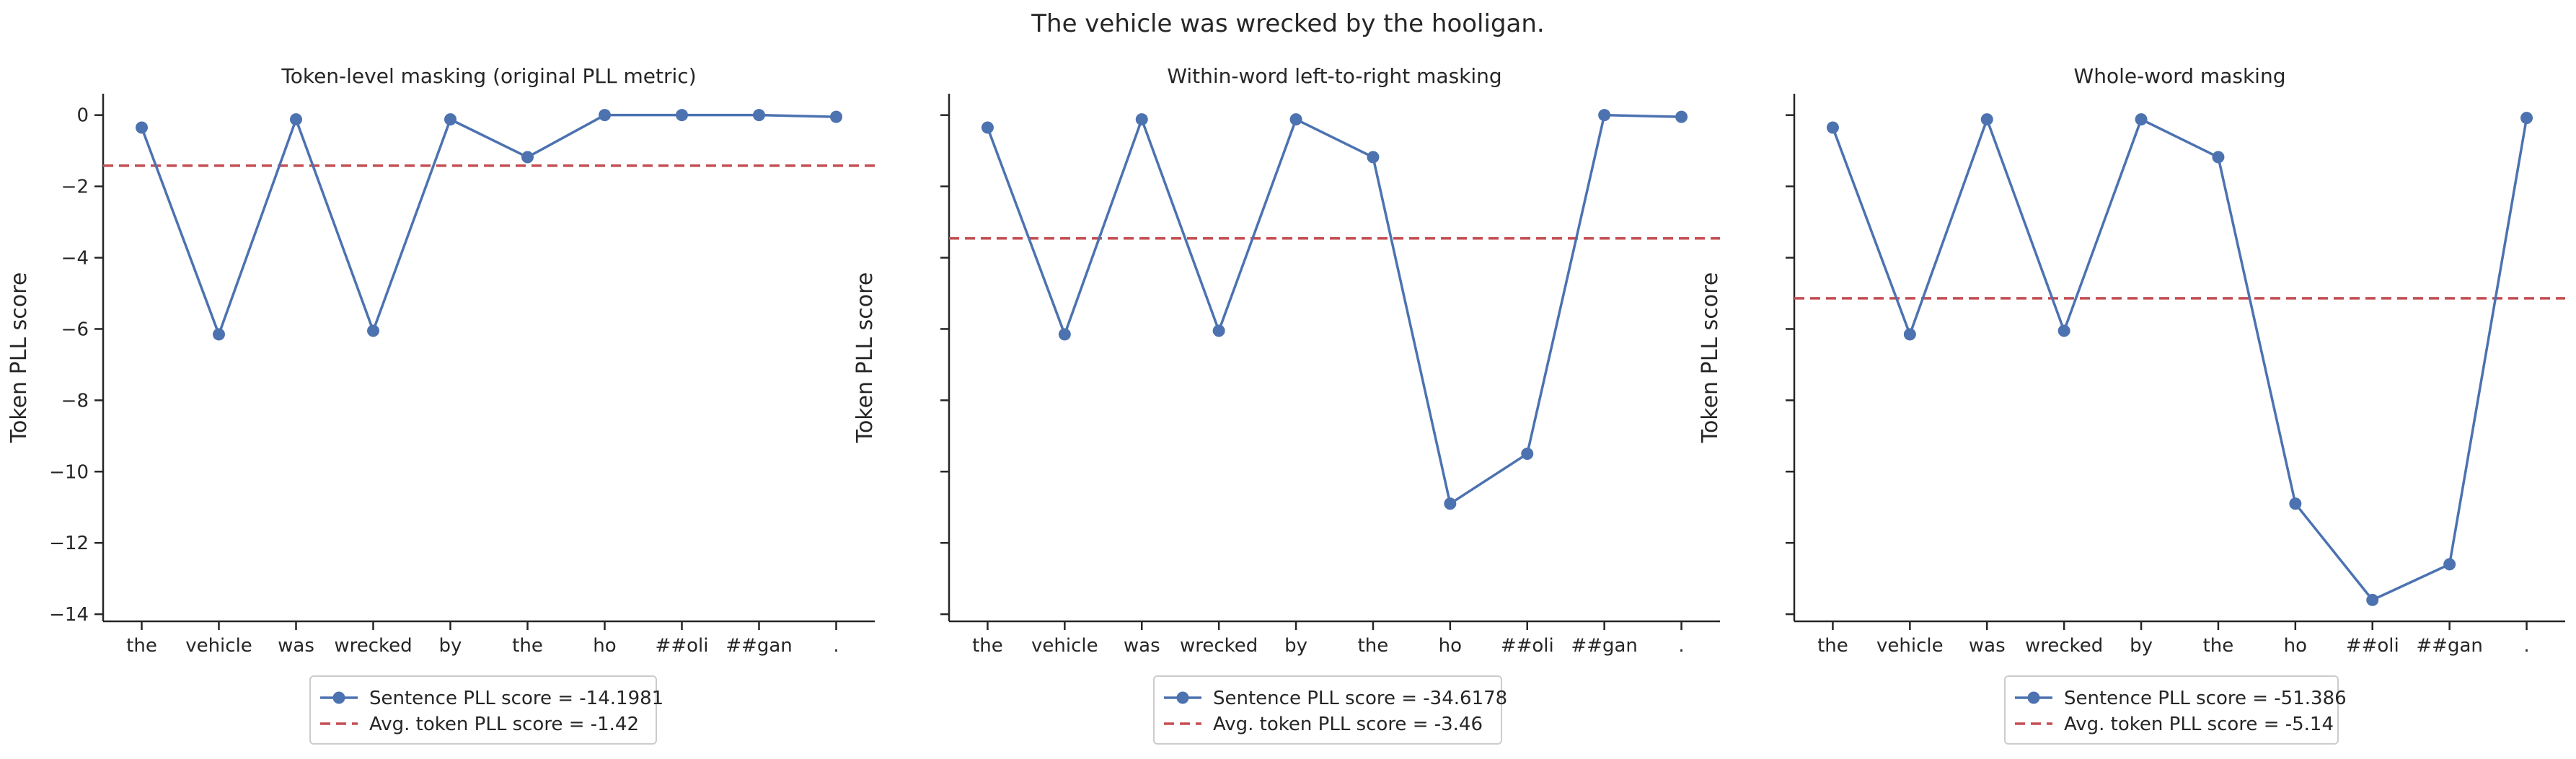  Describe the element at coordinates (75, 187) in the screenshot. I see `y-tick-label: −2` at that location.